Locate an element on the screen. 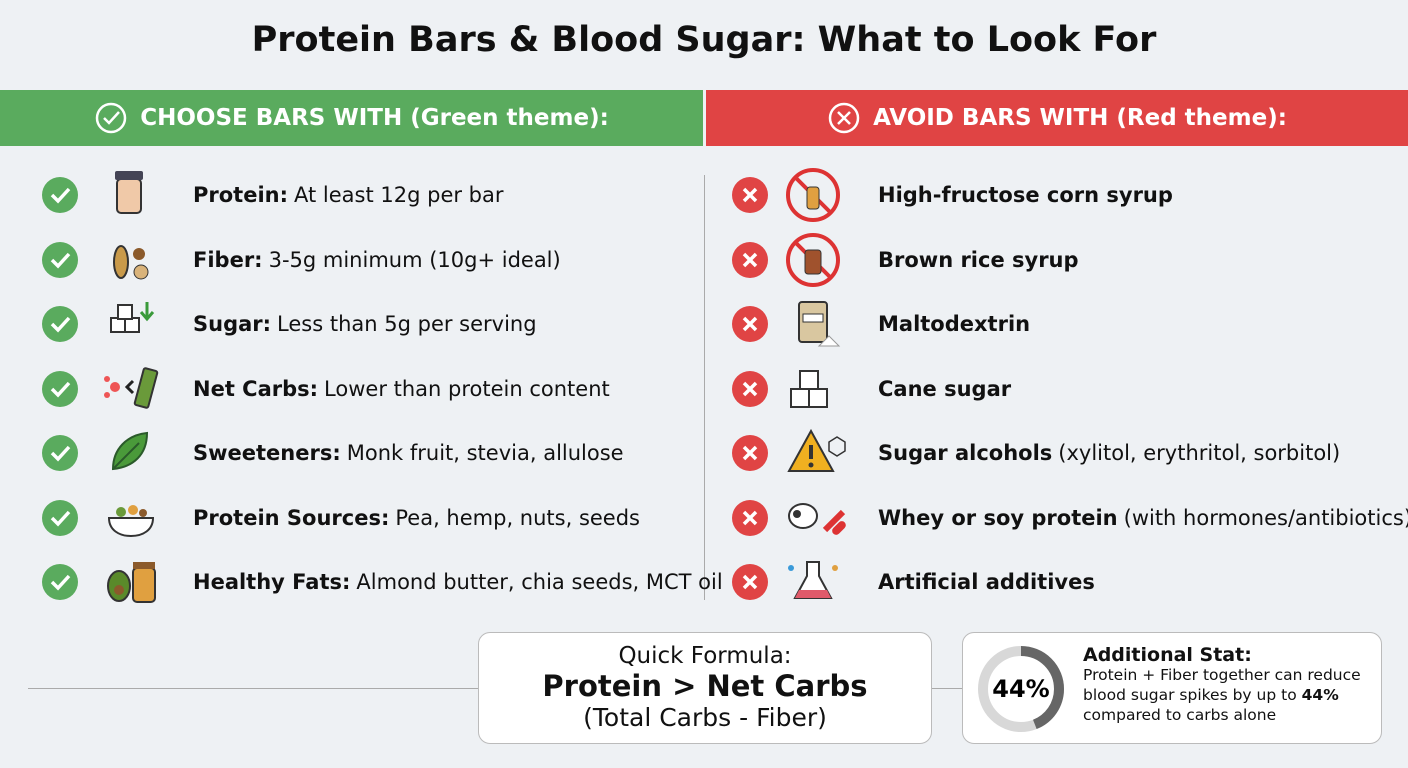  formula-heading: Quick Formula: is located at coordinates (705, 656).